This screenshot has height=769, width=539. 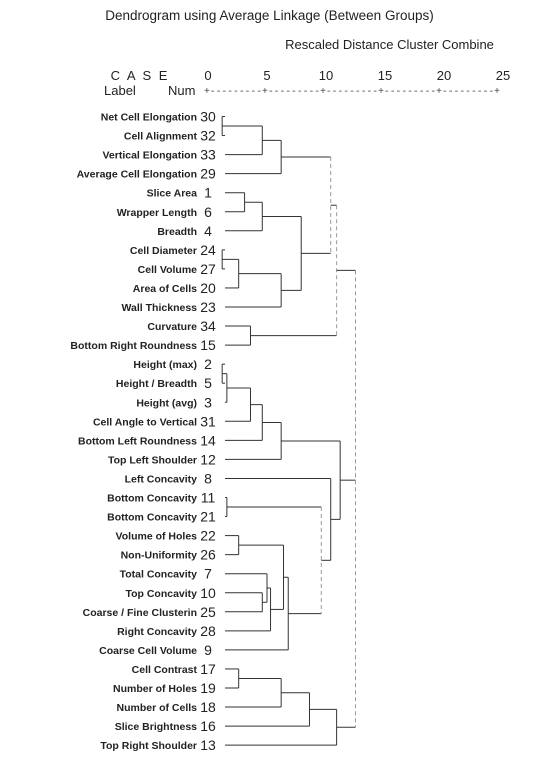 What do you see at coordinates (208, 288) in the screenshot?
I see `leaf-number: 20` at bounding box center [208, 288].